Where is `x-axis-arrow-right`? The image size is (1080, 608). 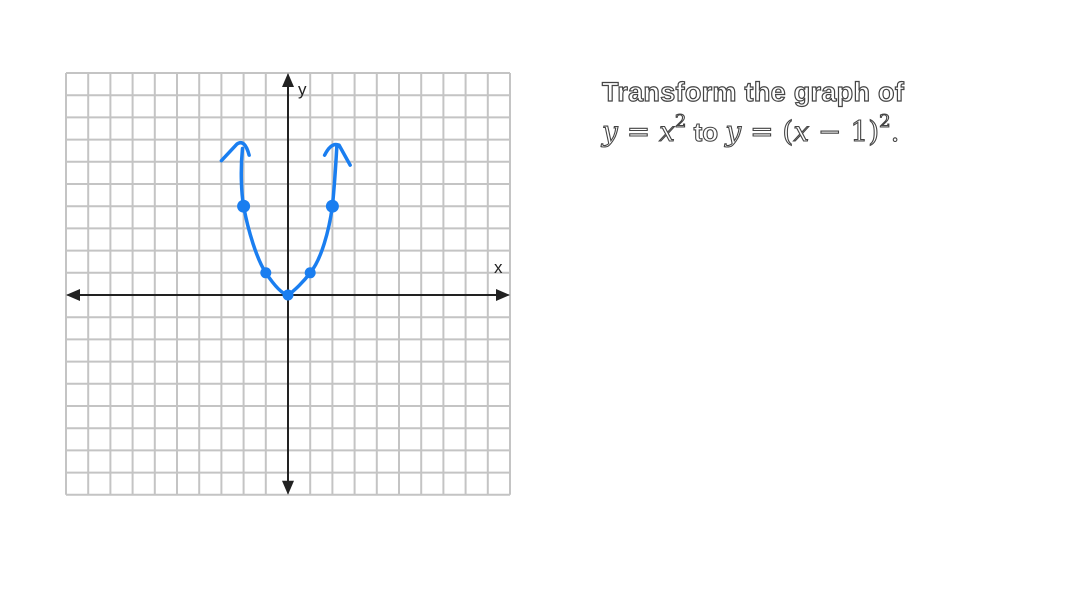
x-axis-arrow-right is located at coordinates (503, 295).